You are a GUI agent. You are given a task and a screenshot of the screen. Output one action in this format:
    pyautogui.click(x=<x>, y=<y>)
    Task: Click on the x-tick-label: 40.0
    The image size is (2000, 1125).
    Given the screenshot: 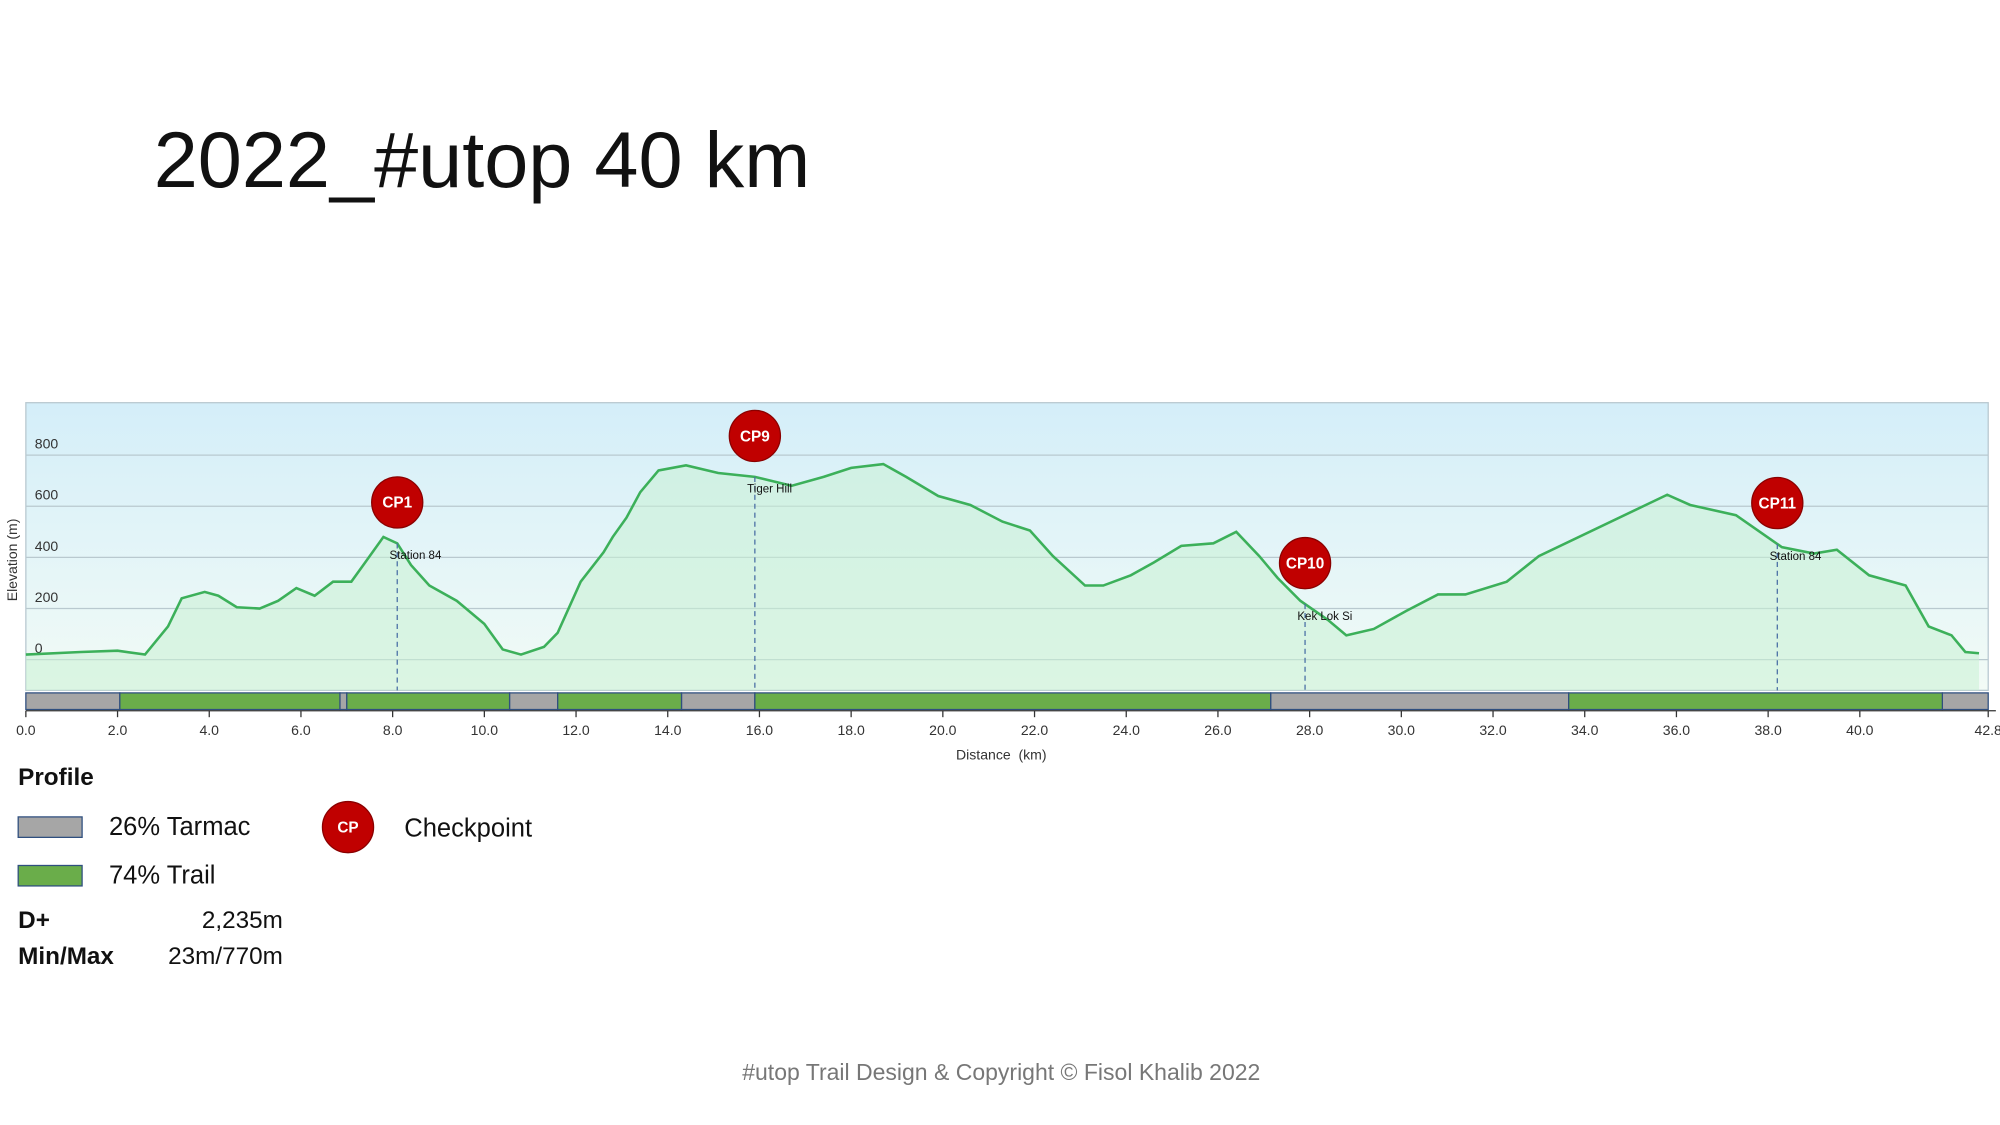 What is the action you would take?
    pyautogui.click(x=1860, y=730)
    